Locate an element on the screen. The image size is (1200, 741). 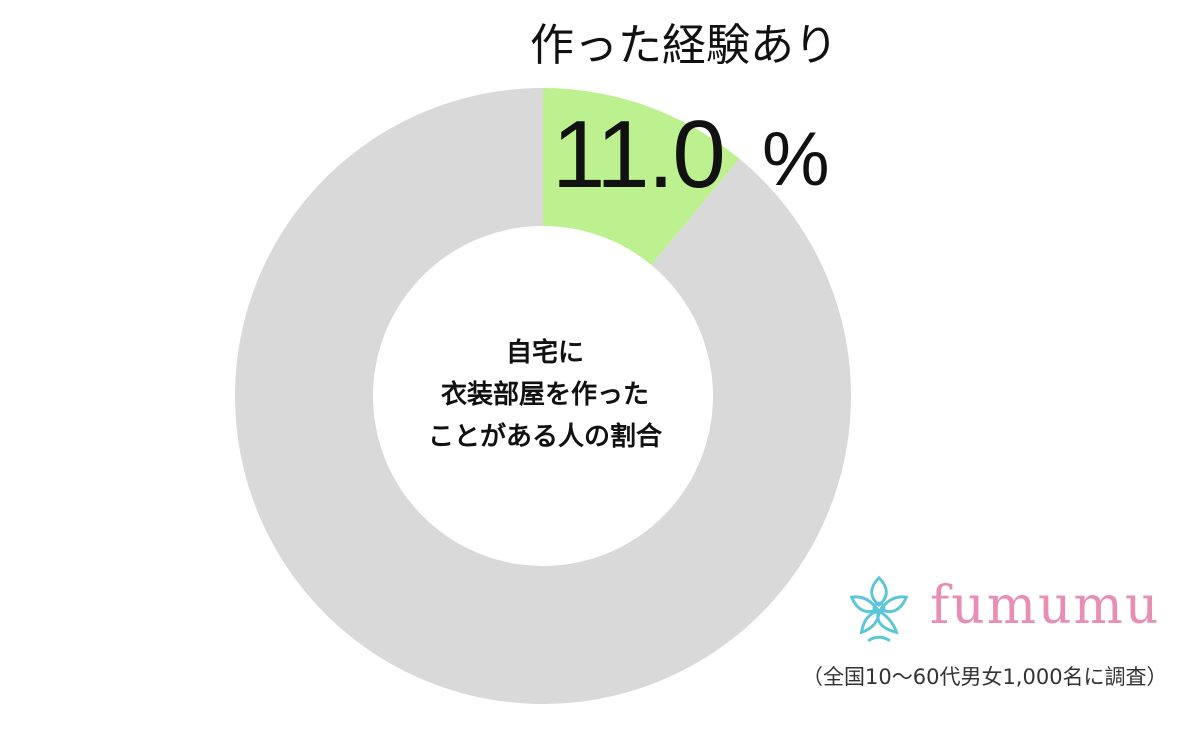
brand-name: fumumu is located at coordinates (1045, 606).